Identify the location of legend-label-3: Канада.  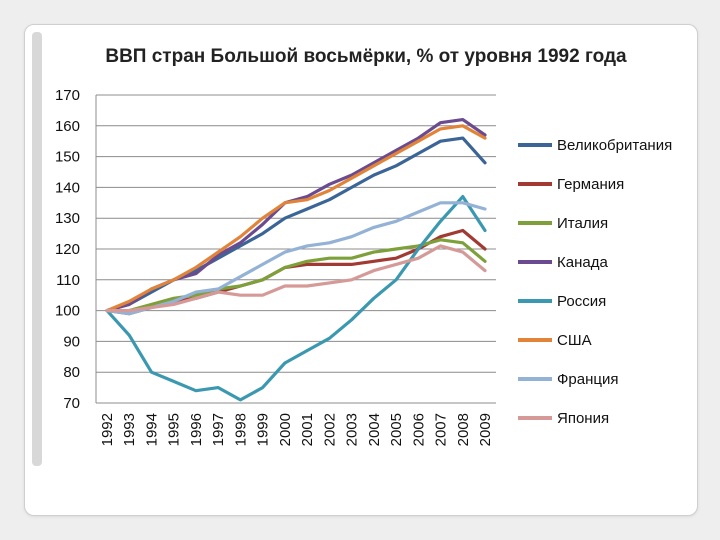
(582, 262).